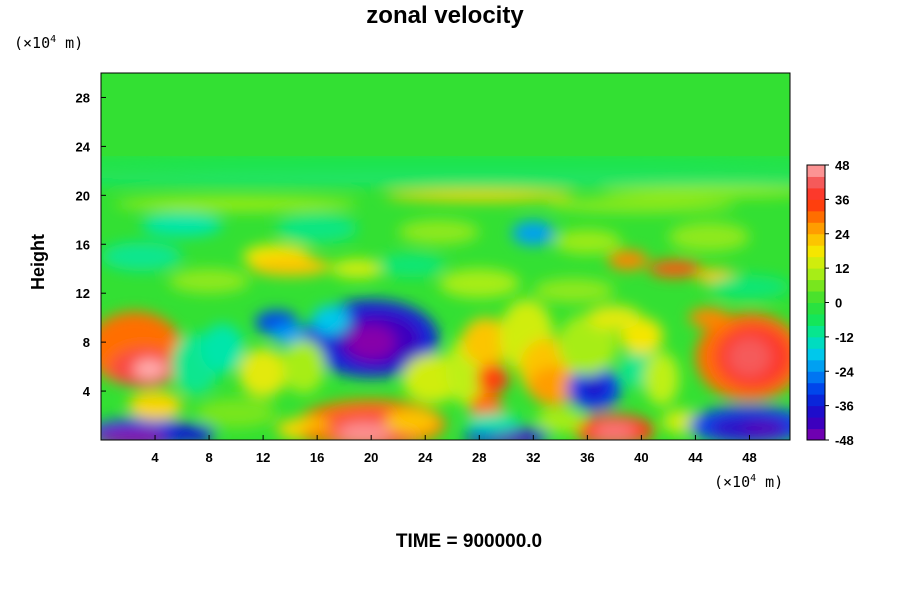 The image size is (900, 600). Describe the element at coordinates (641, 457) in the screenshot. I see `x-tick-label: 40` at that location.